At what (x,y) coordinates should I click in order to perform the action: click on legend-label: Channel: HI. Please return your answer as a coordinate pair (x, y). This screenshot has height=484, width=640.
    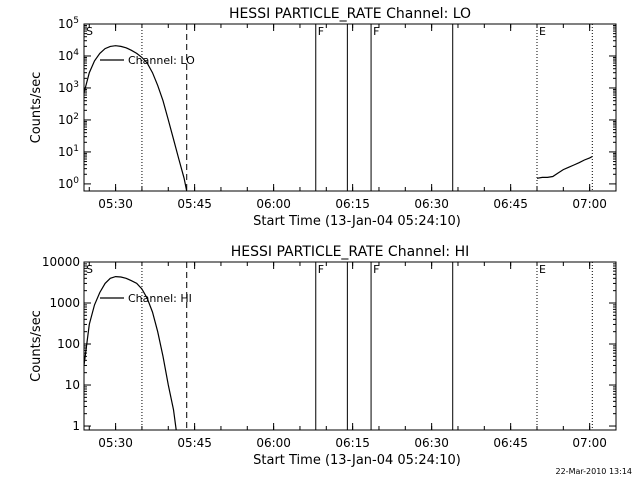
    Looking at the image, I should click on (160, 298).